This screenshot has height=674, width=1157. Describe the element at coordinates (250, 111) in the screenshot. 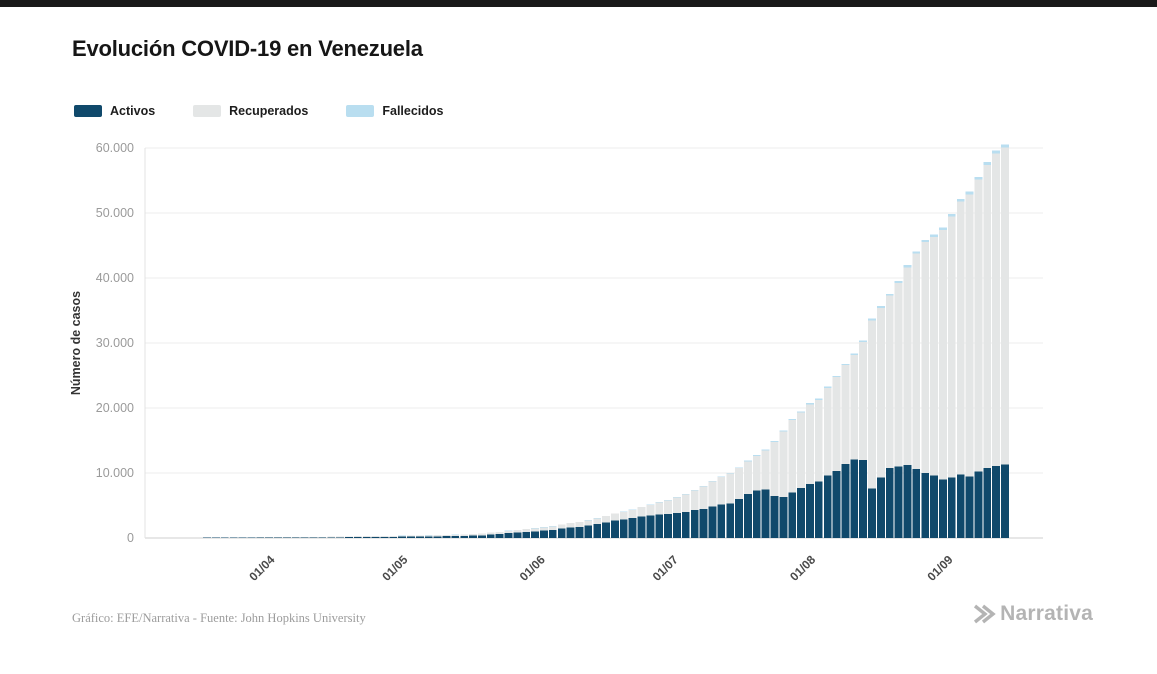

I see `legend-item-recuperados: Recuperados` at that location.